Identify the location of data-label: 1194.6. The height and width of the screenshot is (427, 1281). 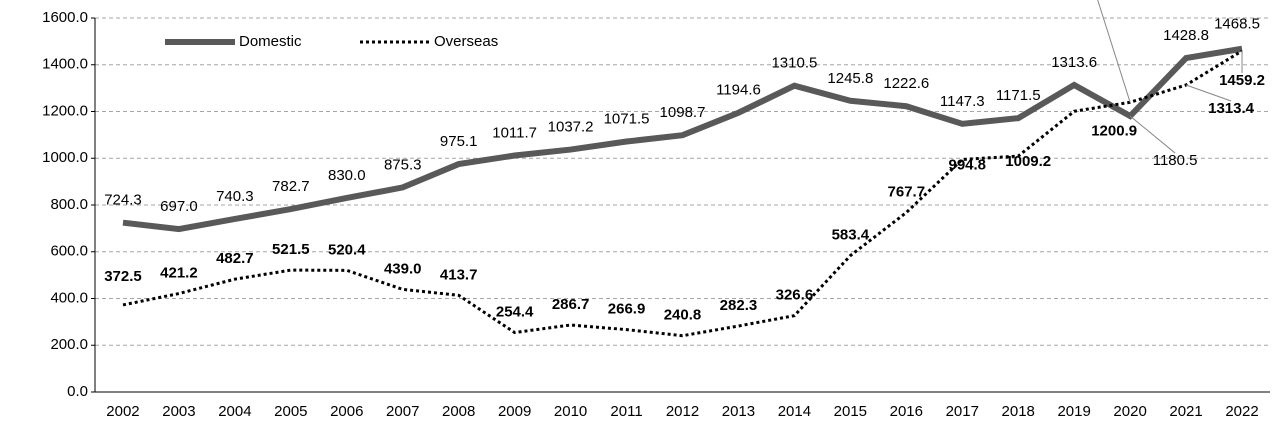
(738, 90).